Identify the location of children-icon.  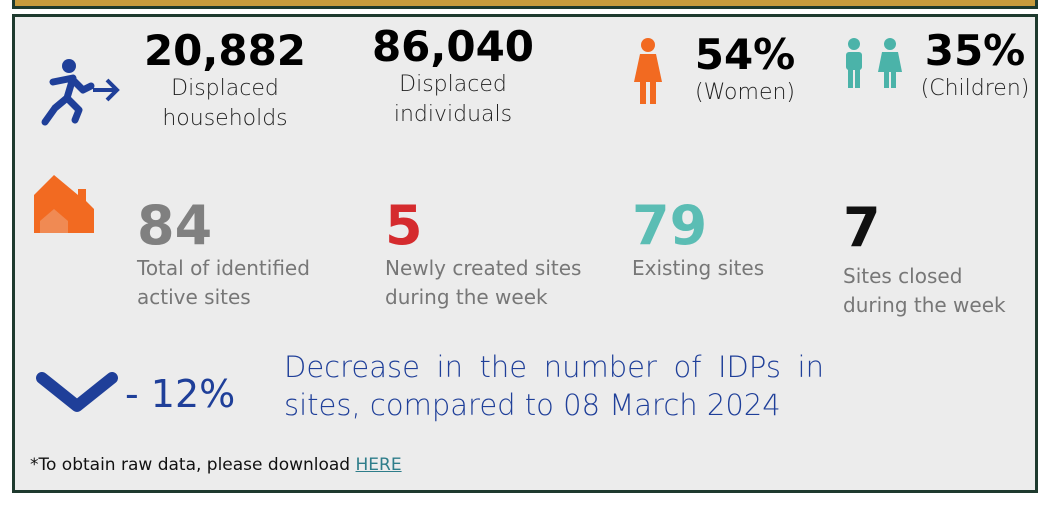
(874, 63).